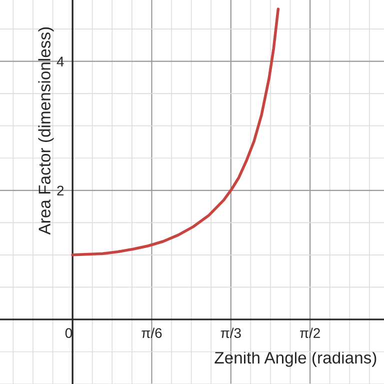 This screenshot has height=384, width=384. What do you see at coordinates (230, 333) in the screenshot?
I see `x-tick-label: π/3` at bounding box center [230, 333].